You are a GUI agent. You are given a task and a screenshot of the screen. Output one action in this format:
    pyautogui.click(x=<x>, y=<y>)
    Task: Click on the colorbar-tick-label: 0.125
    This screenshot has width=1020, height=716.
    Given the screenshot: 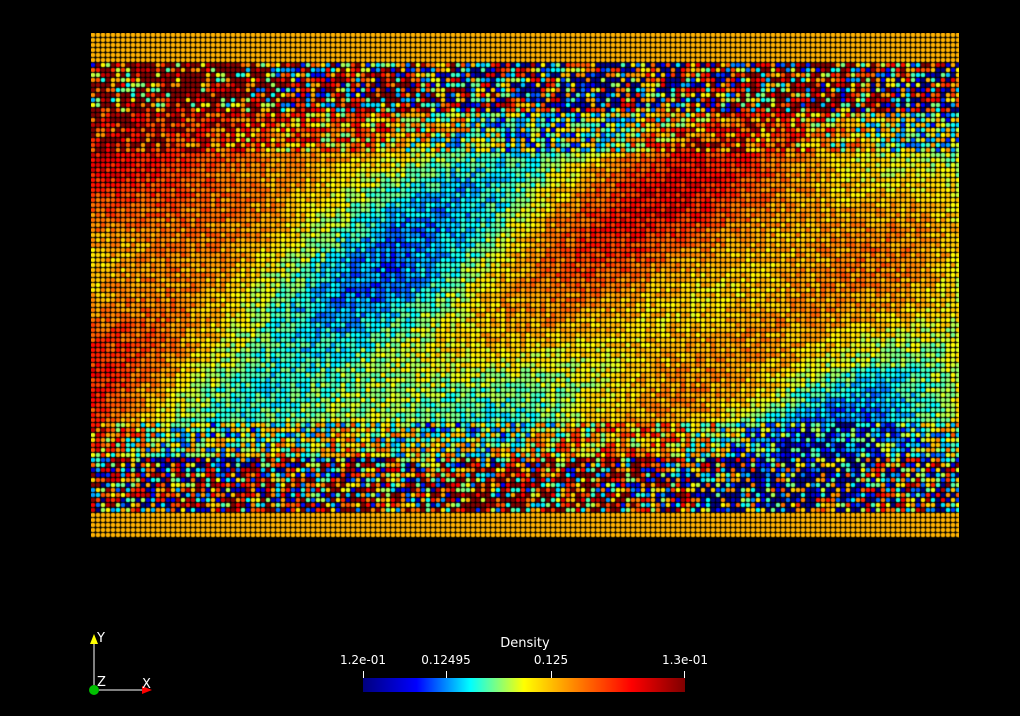 What is the action you would take?
    pyautogui.click(x=551, y=660)
    